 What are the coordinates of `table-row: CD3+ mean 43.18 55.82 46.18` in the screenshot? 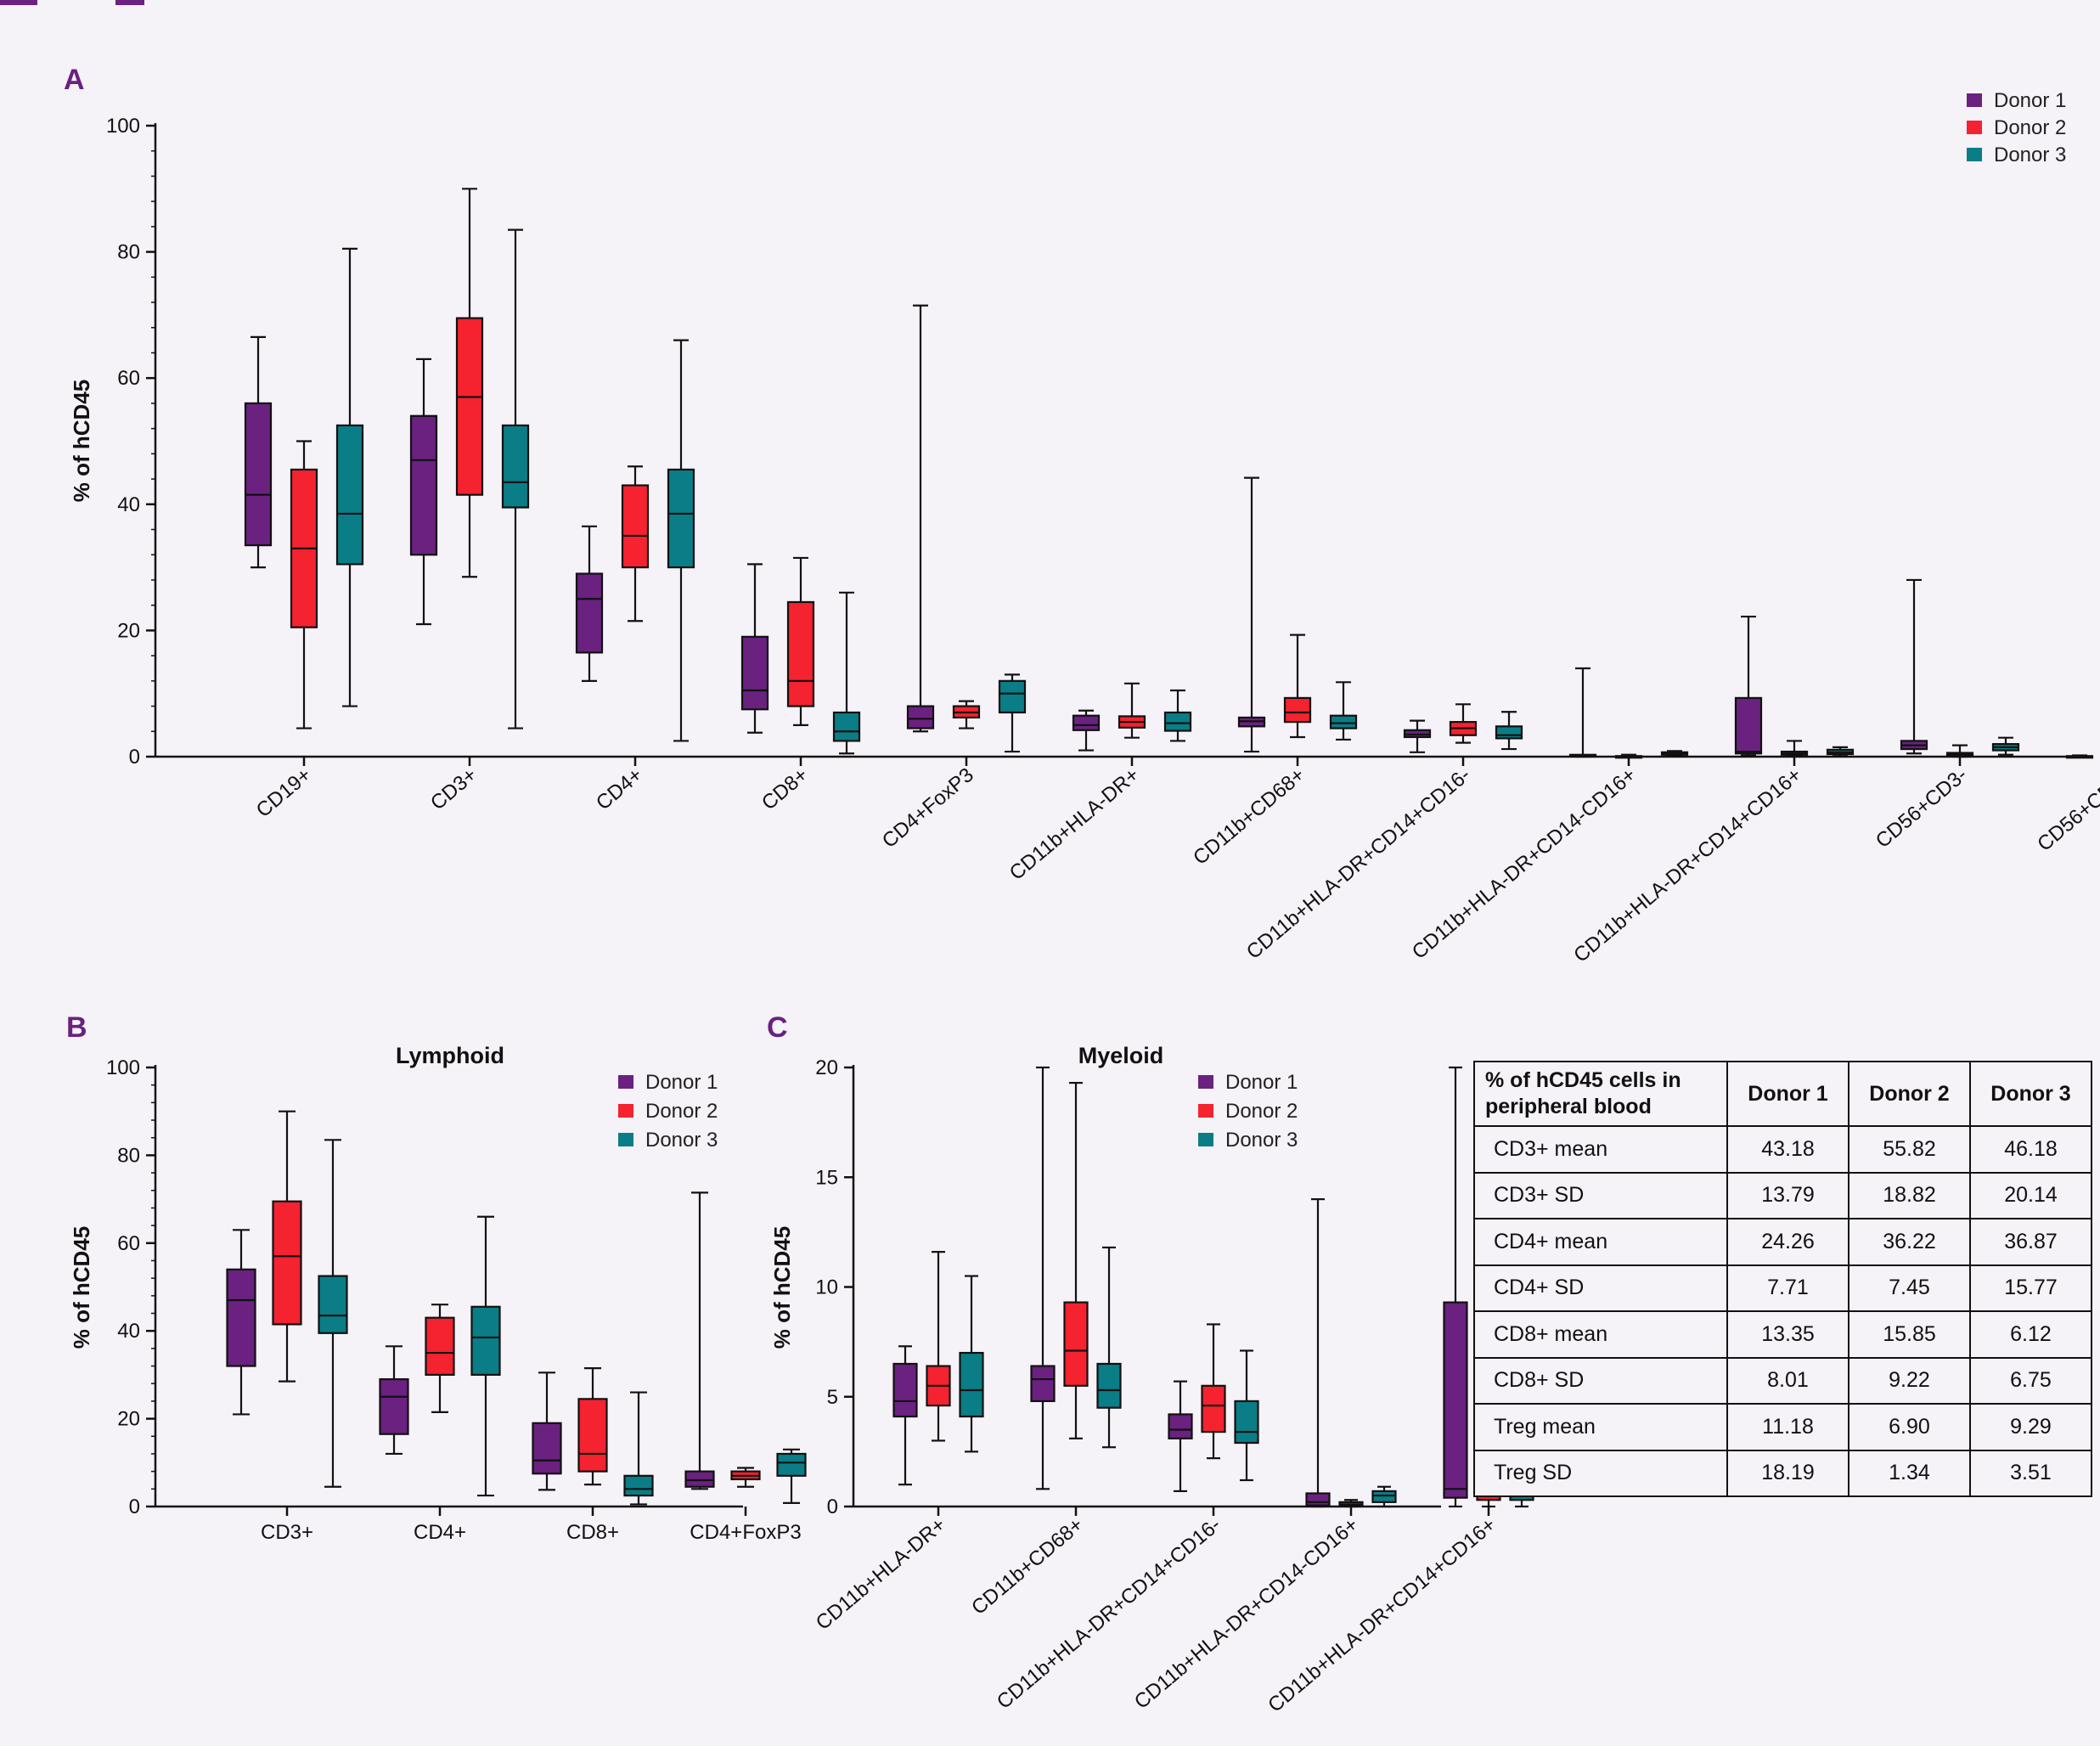 It's located at (1782, 1149).